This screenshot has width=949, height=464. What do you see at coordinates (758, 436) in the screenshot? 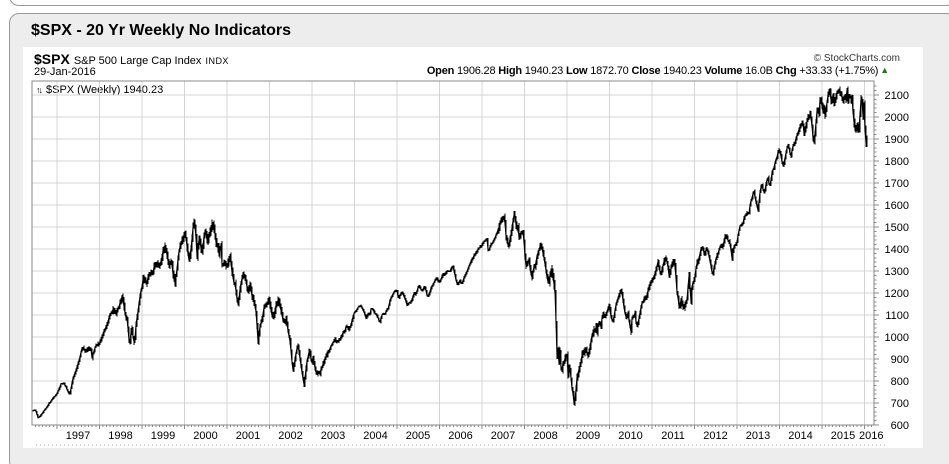
I see `svg-text: 2013` at bounding box center [758, 436].